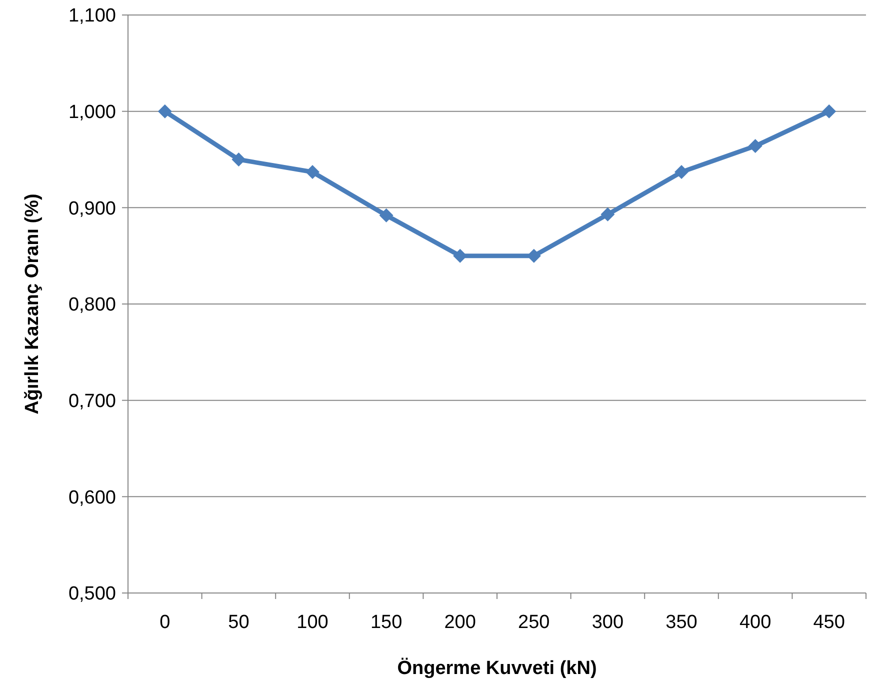  Describe the element at coordinates (755, 622) in the screenshot. I see `x-tick-label: 400` at that location.